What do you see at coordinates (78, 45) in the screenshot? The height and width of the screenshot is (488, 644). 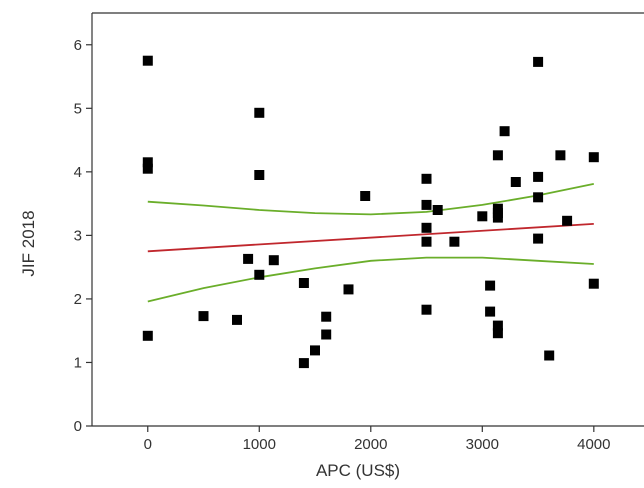 I see `y-tick-label: 6` at bounding box center [78, 45].